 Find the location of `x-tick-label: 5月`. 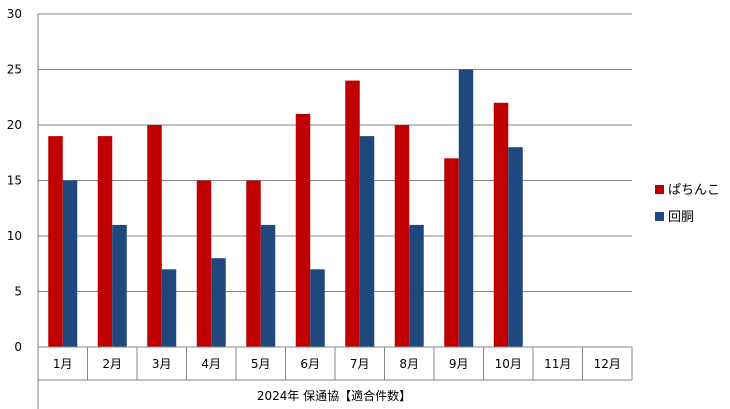

x-tick-label: 5月 is located at coordinates (261, 364).